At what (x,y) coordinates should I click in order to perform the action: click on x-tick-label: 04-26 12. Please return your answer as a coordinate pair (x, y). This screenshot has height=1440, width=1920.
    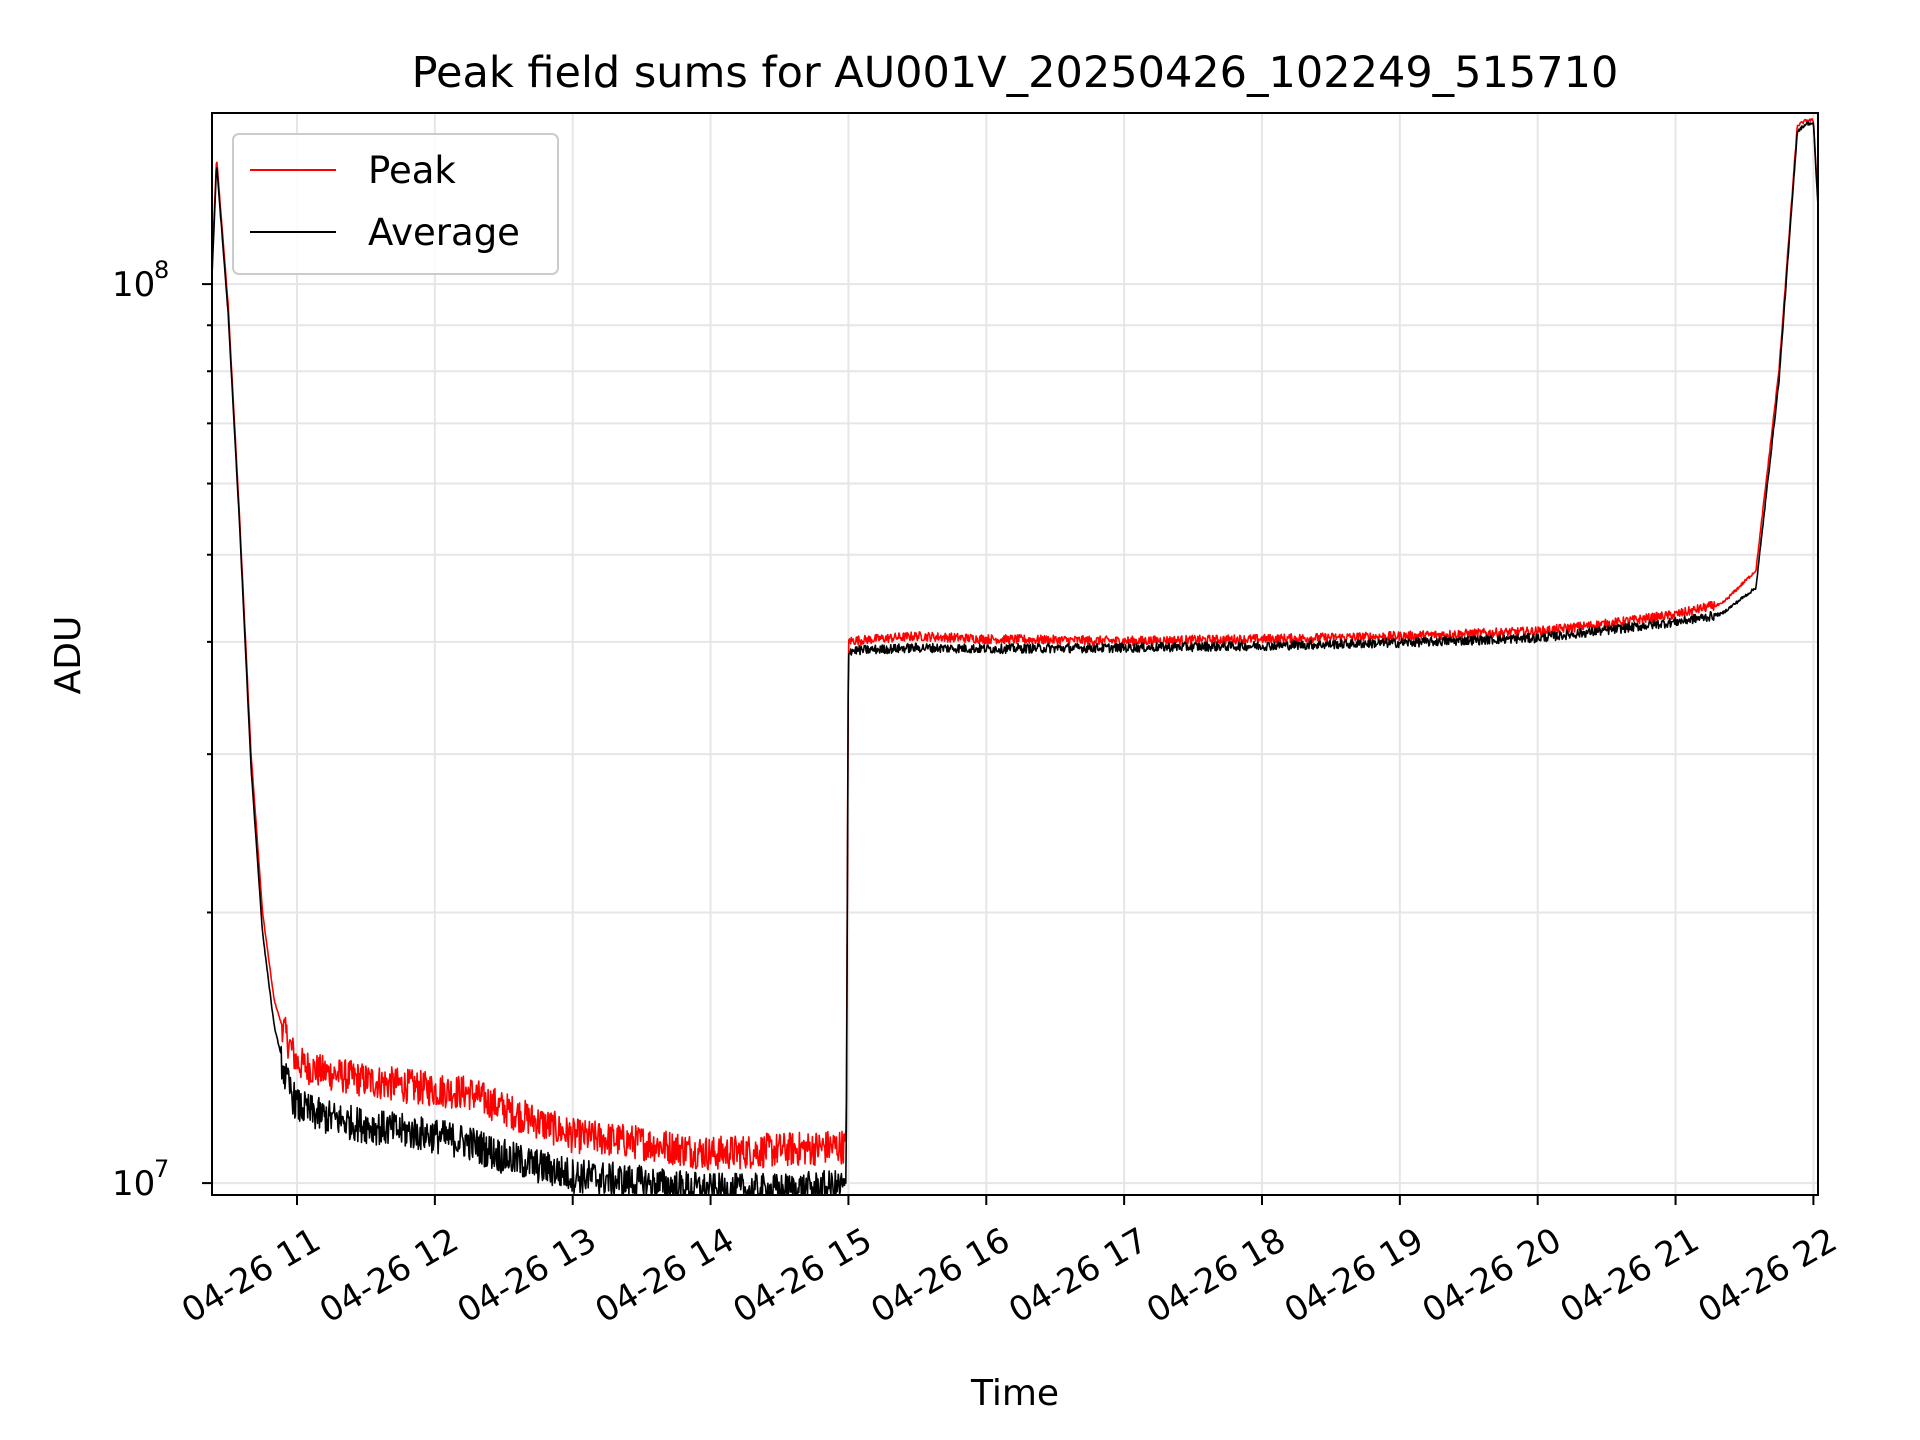
    Looking at the image, I should click on (389, 1275).